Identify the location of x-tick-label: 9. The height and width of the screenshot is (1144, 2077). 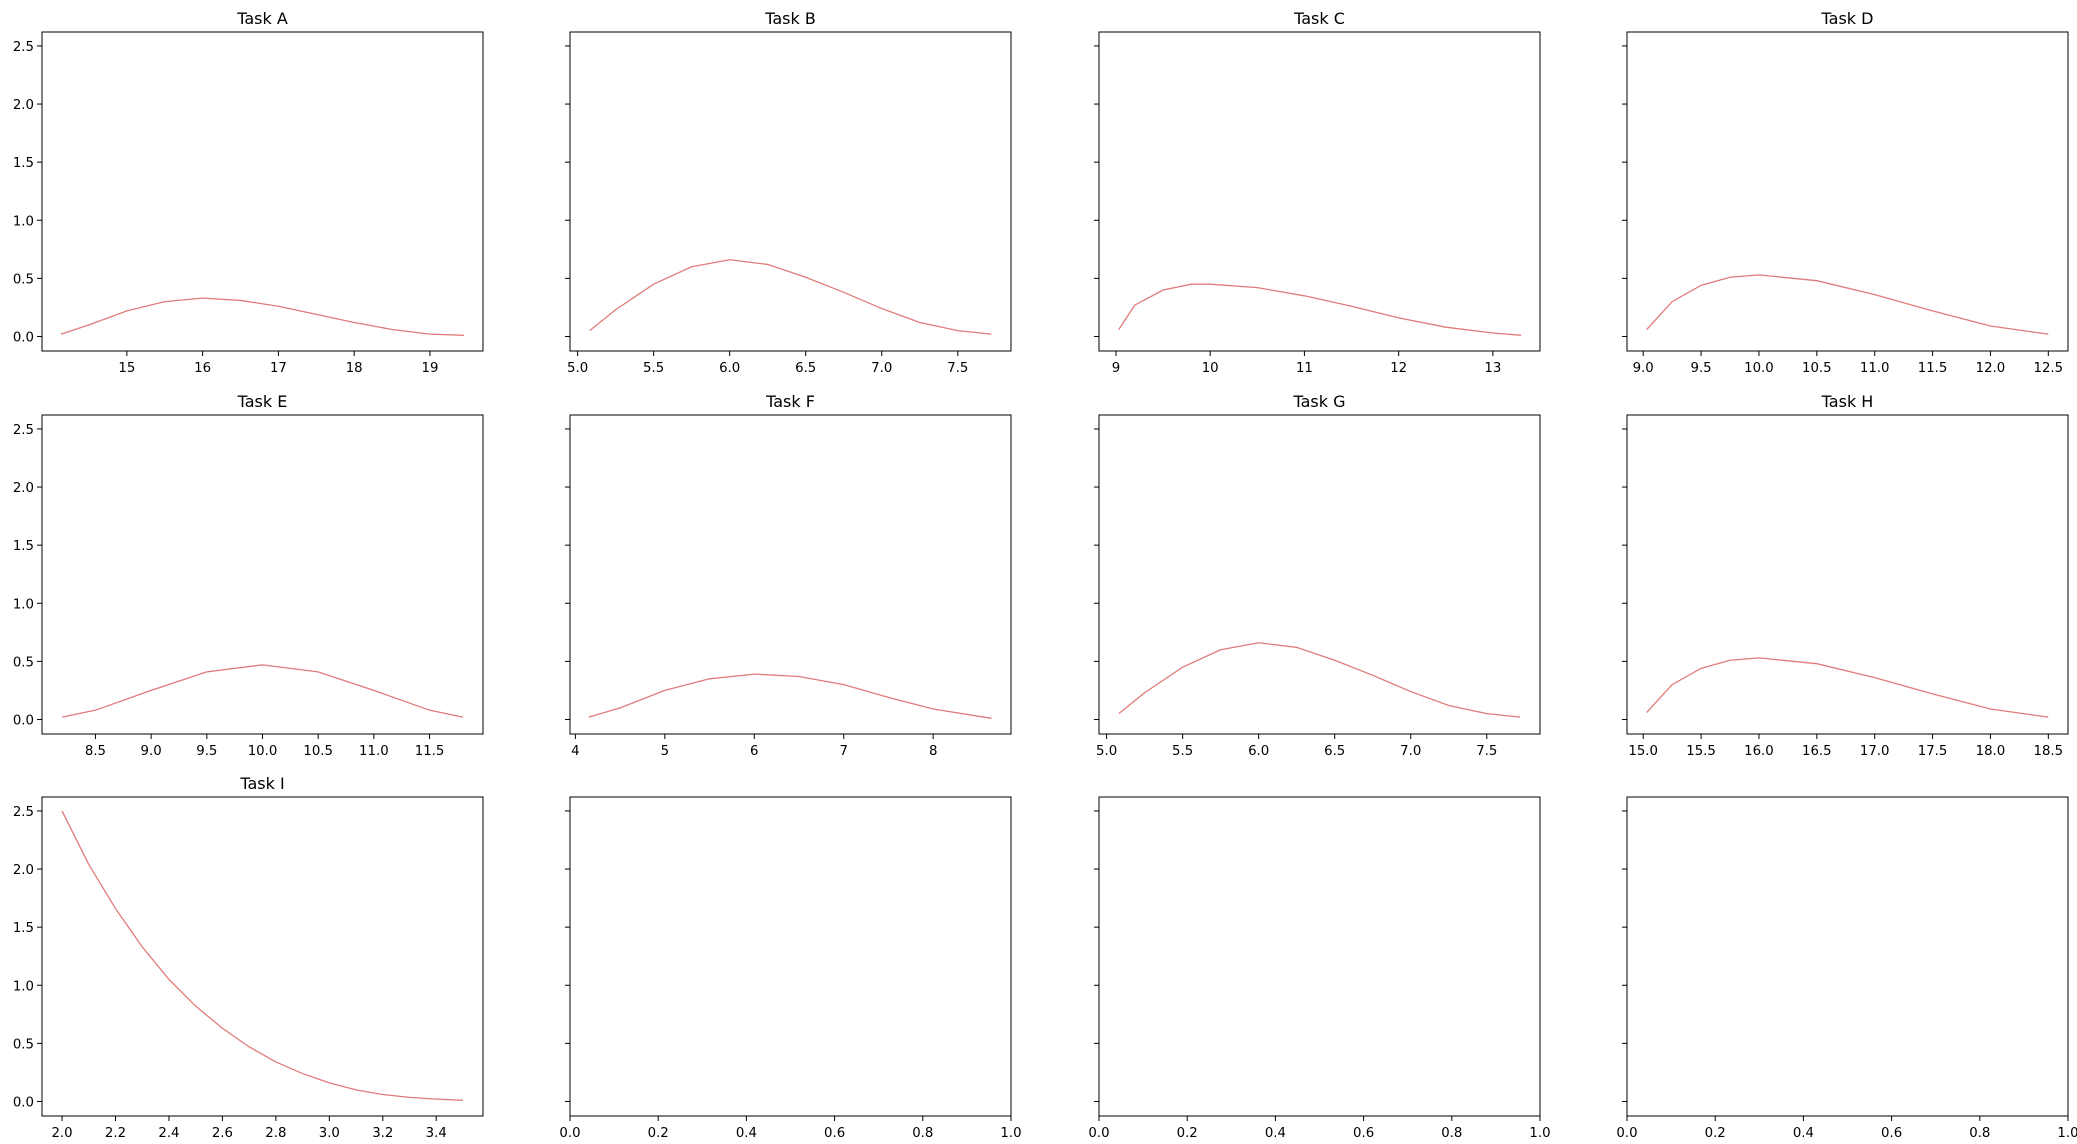
(1116, 368).